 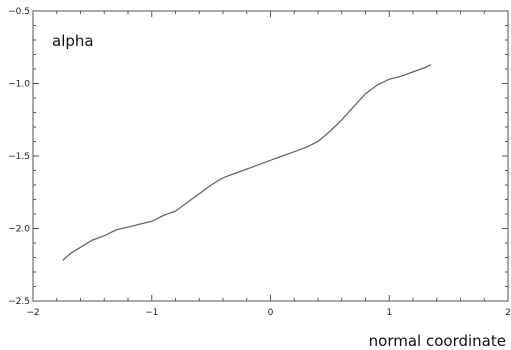 What do you see at coordinates (508, 313) in the screenshot?
I see `x-tick-label: 2` at bounding box center [508, 313].